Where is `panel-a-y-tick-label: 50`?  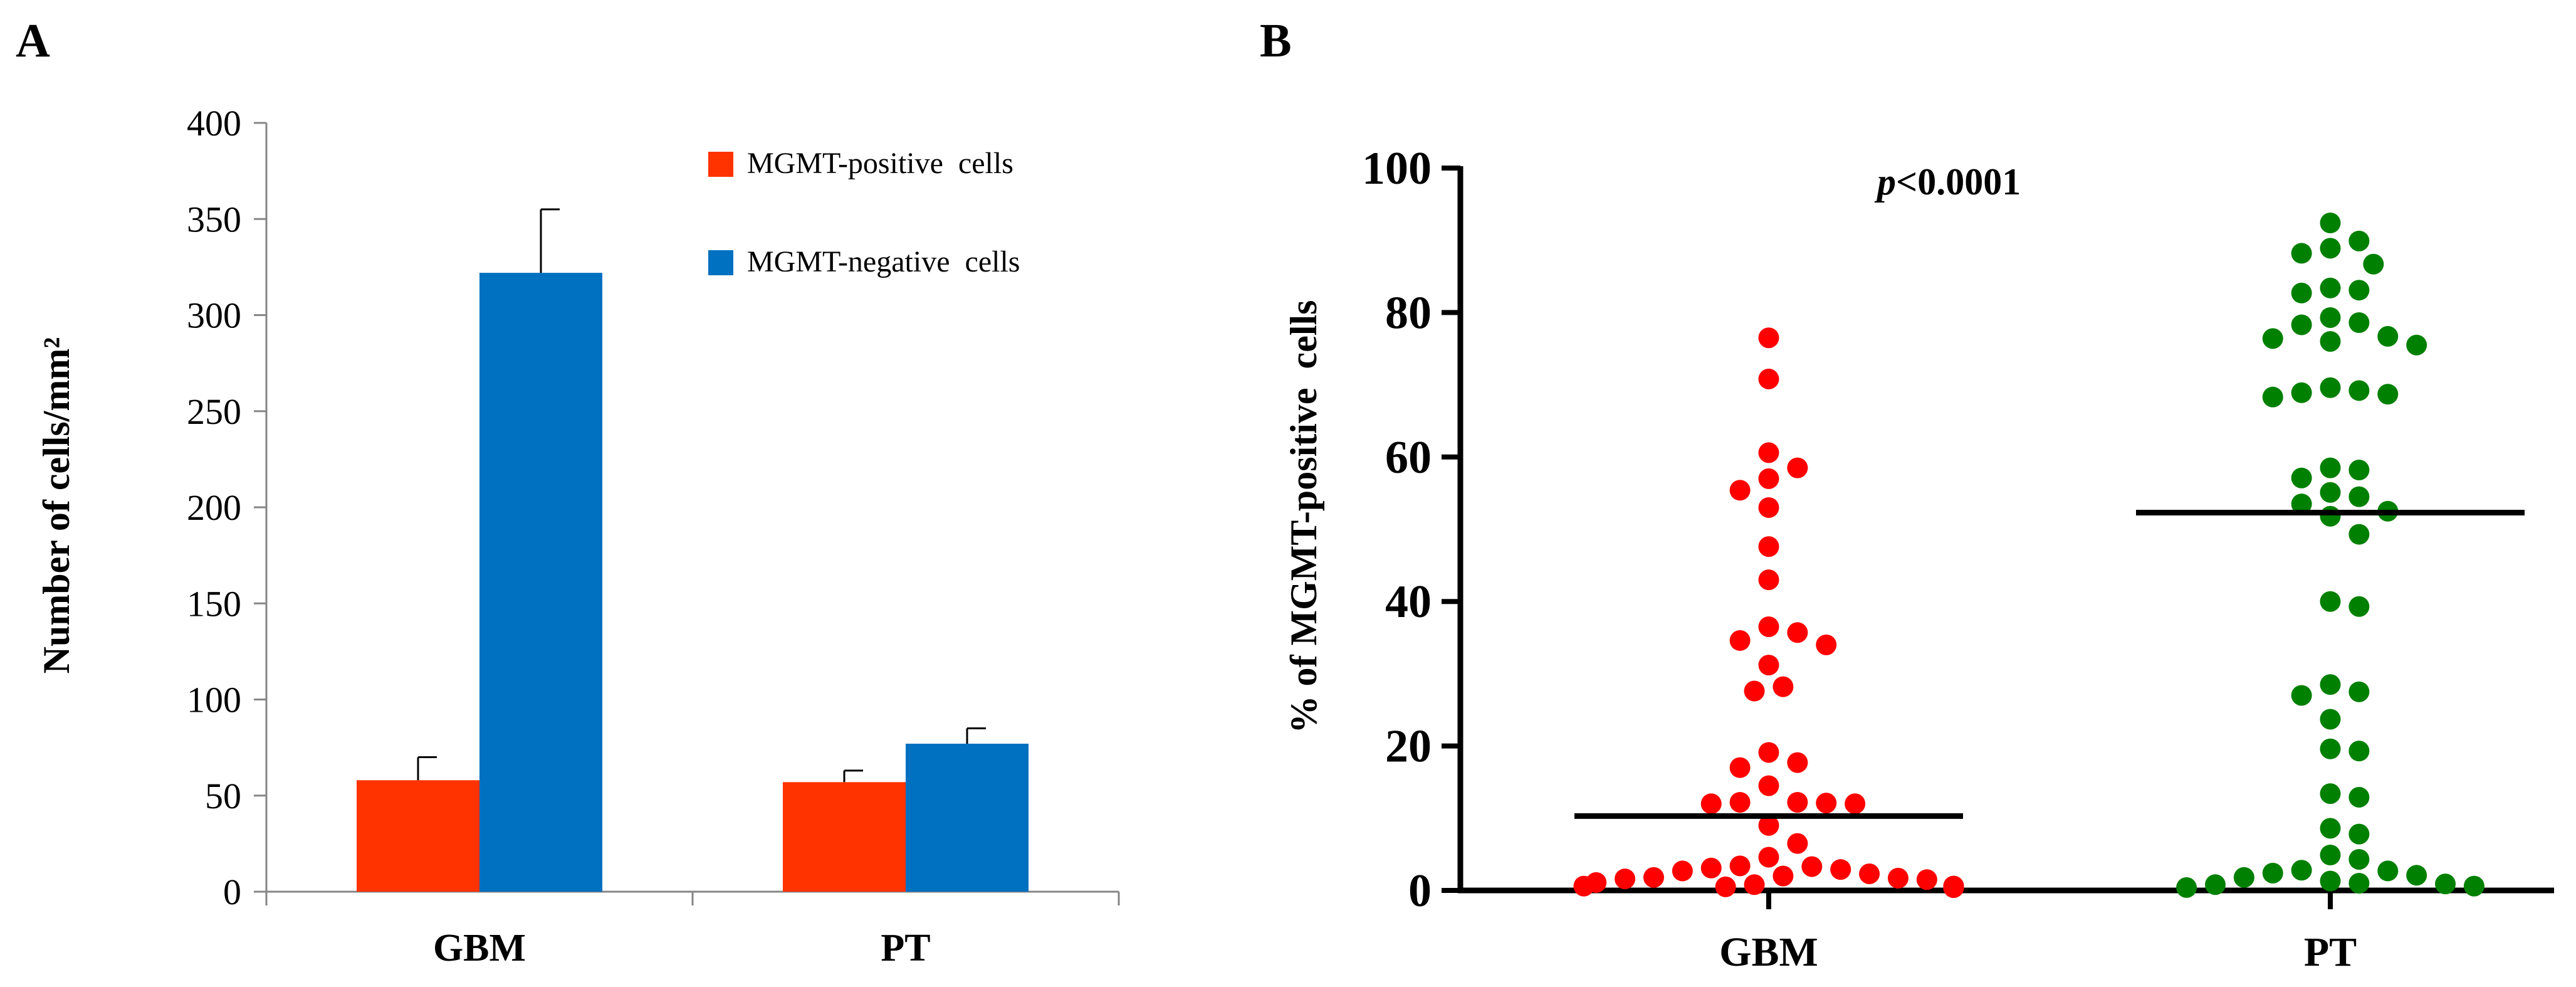
panel-a-y-tick-label: 50 is located at coordinates (223, 796).